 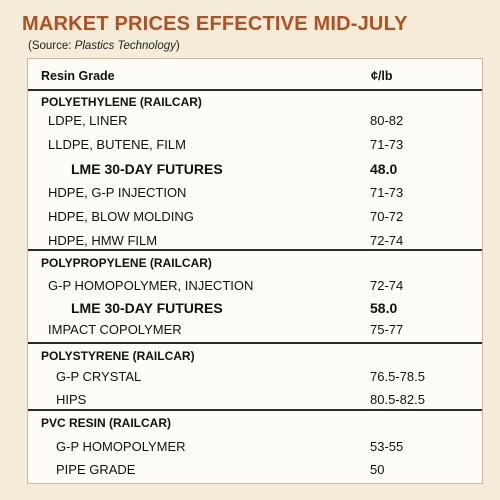 I want to click on source-note: (Source: Plastics Technology), so click(x=104, y=46).